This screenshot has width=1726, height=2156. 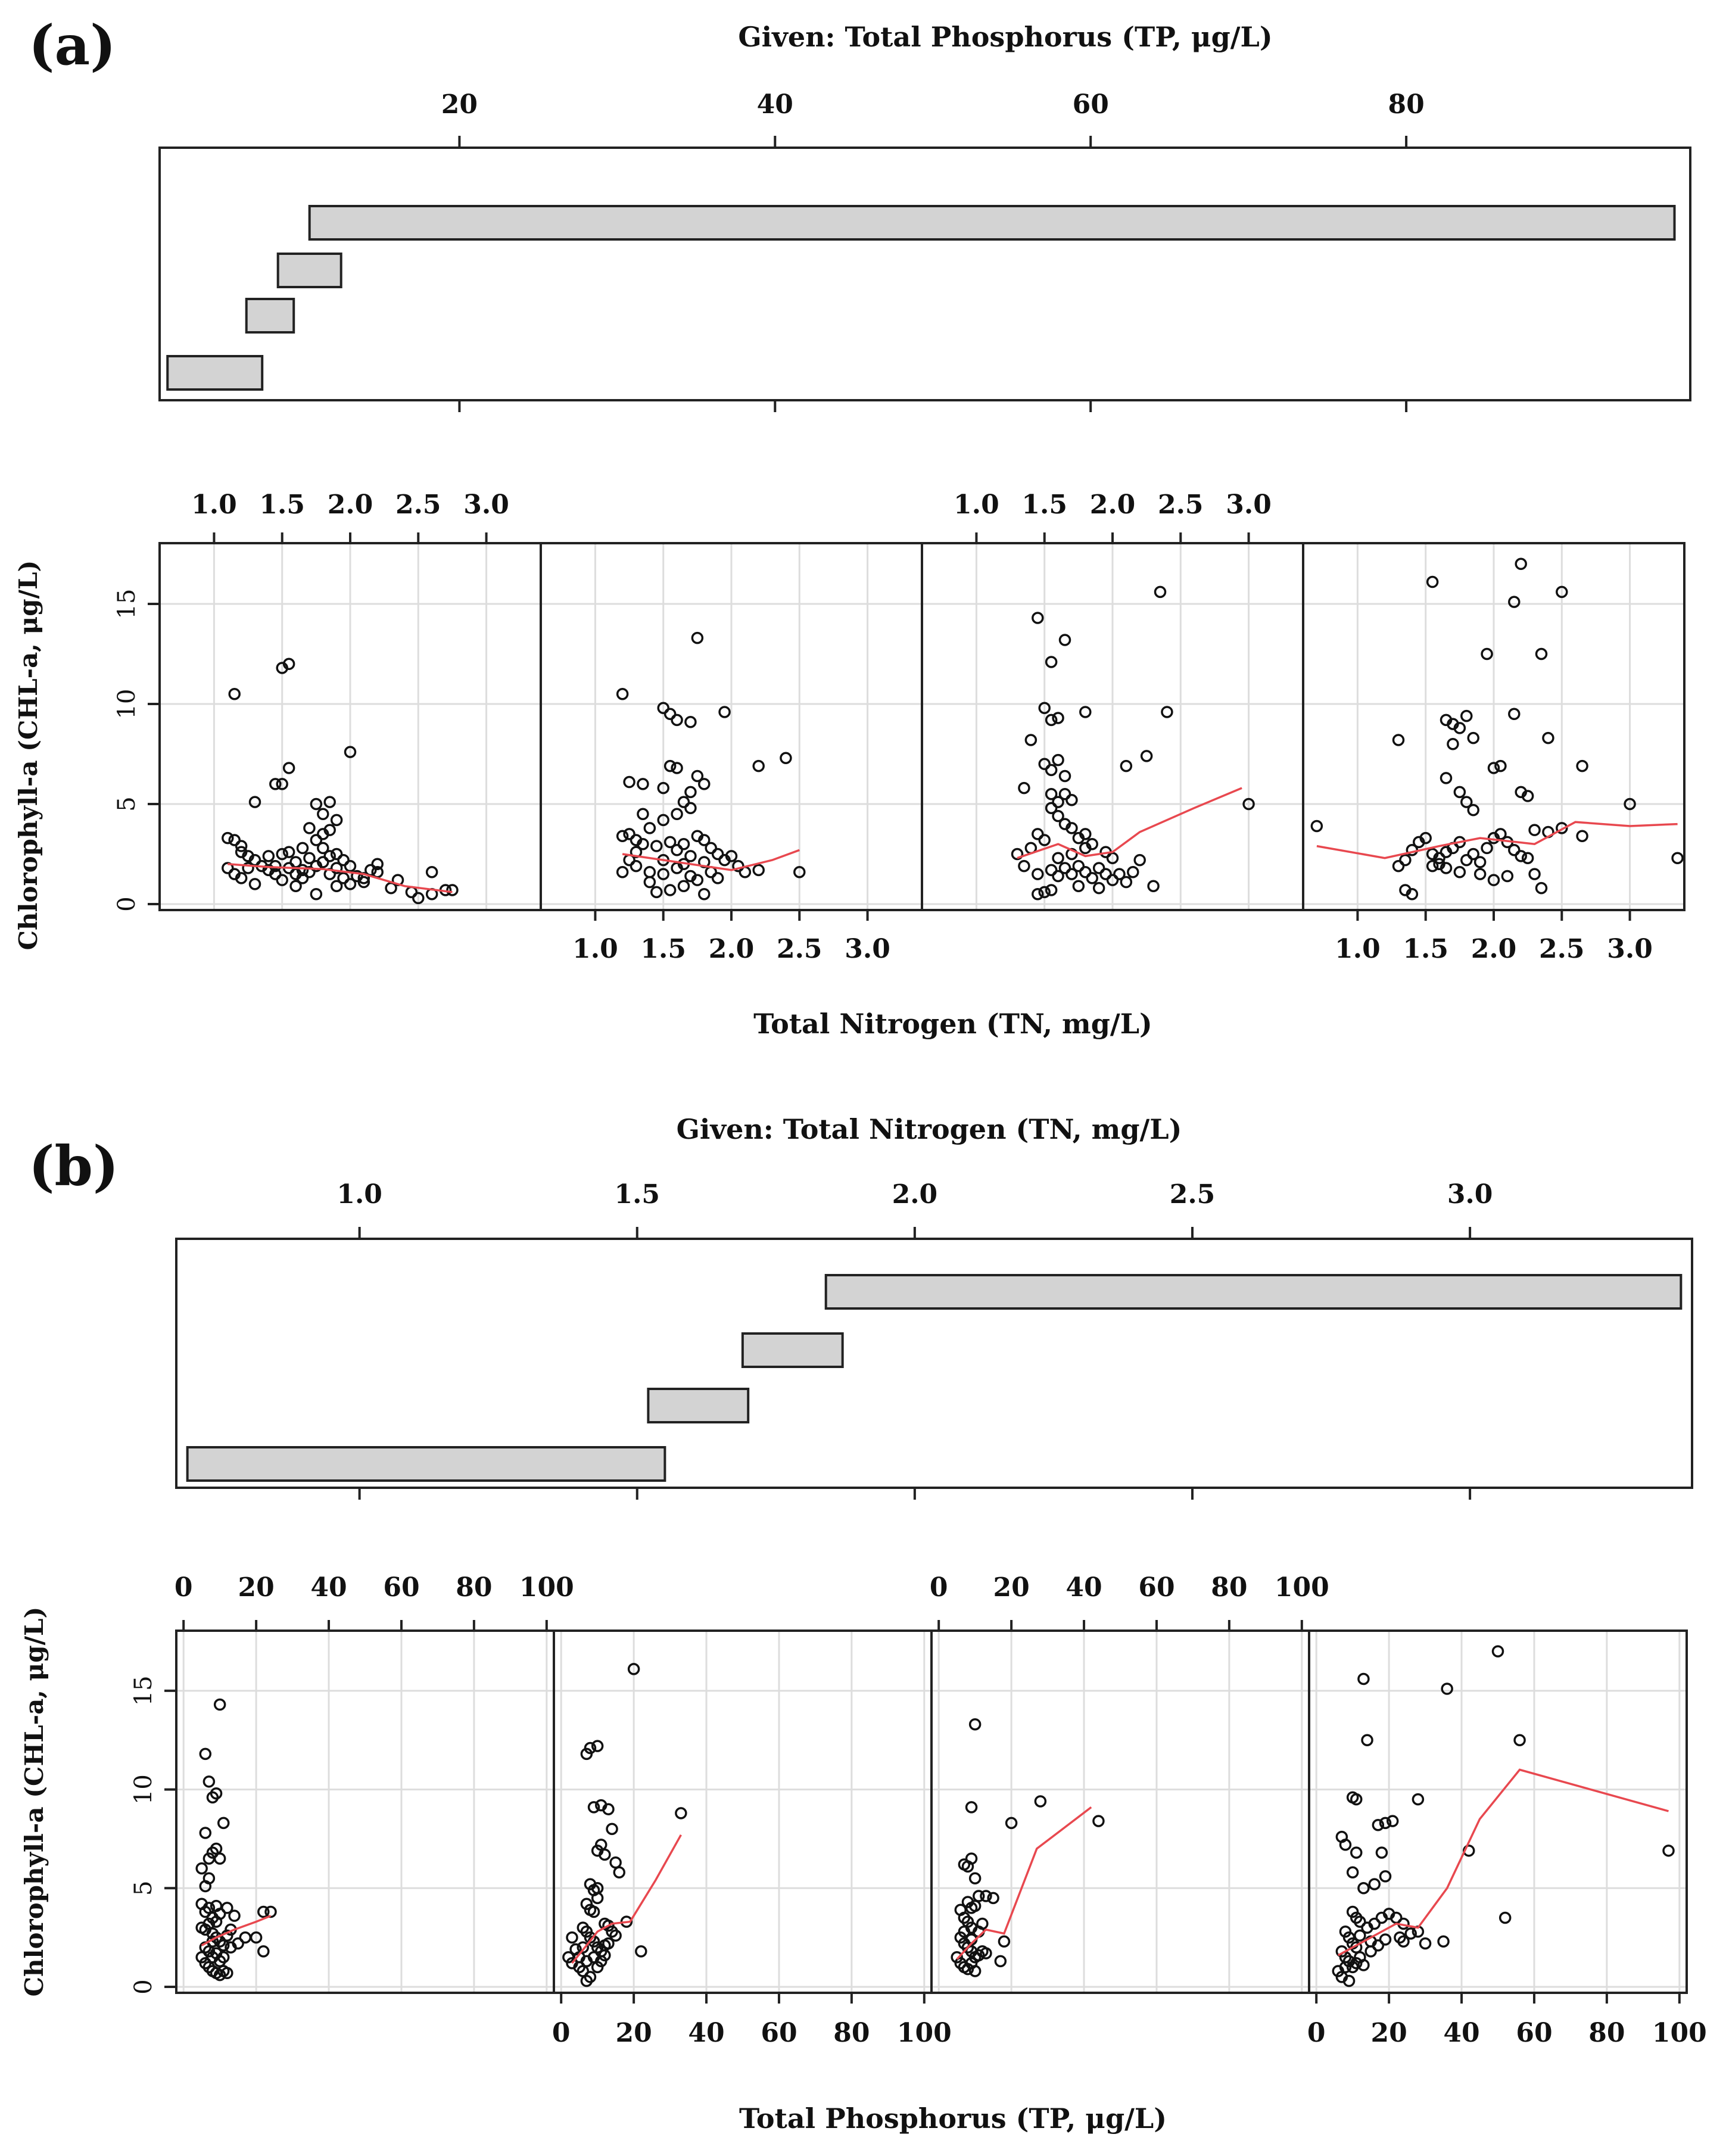 What do you see at coordinates (952, 1024) in the screenshot?
I see `x-axis-label-a: Total Nitrogen (TN, mg/L)` at bounding box center [952, 1024].